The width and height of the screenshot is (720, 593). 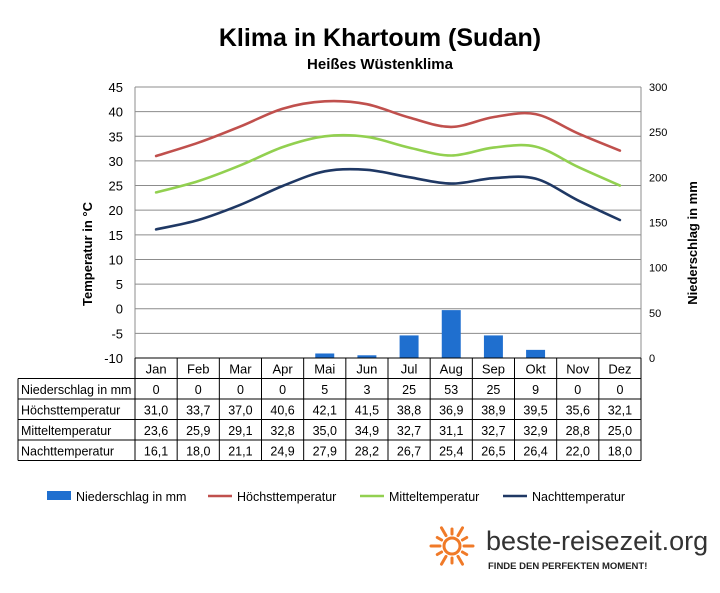 What do you see at coordinates (409, 431) in the screenshot?
I see `table-cell: 32,7` at bounding box center [409, 431].